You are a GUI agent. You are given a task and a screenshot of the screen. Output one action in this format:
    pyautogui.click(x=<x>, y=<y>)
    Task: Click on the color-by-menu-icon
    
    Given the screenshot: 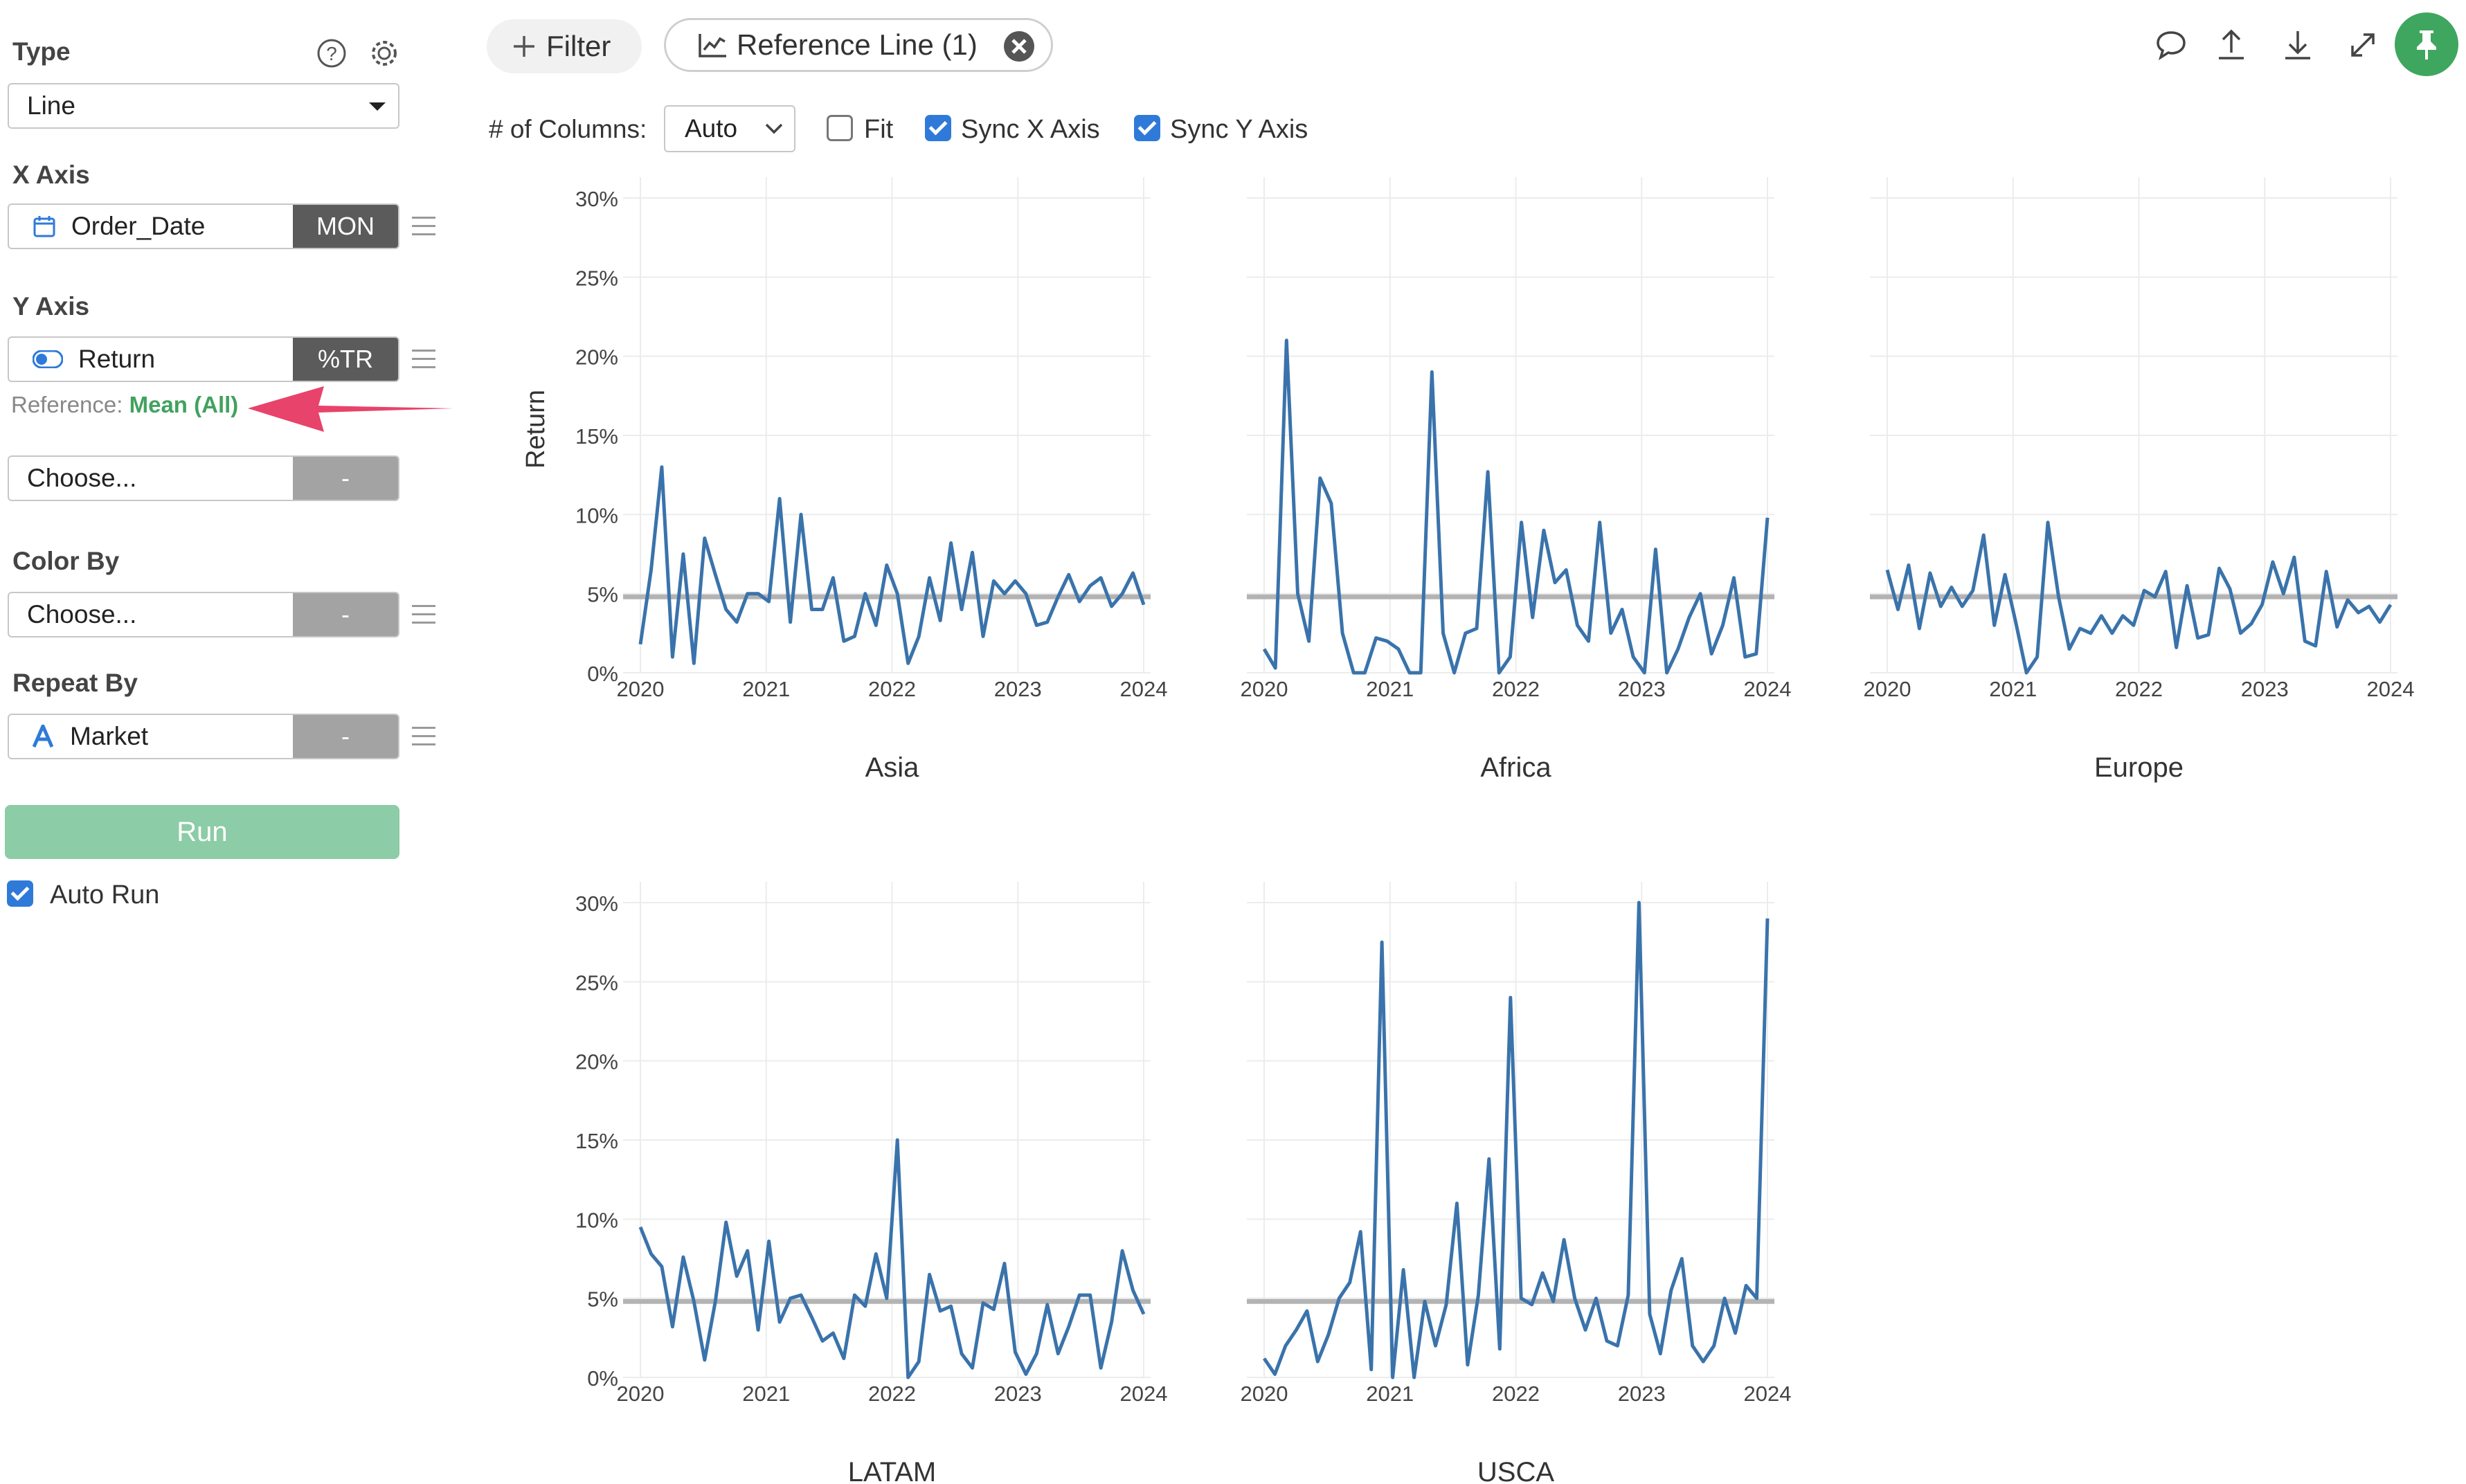 What is the action you would take?
    pyautogui.click(x=423, y=614)
    